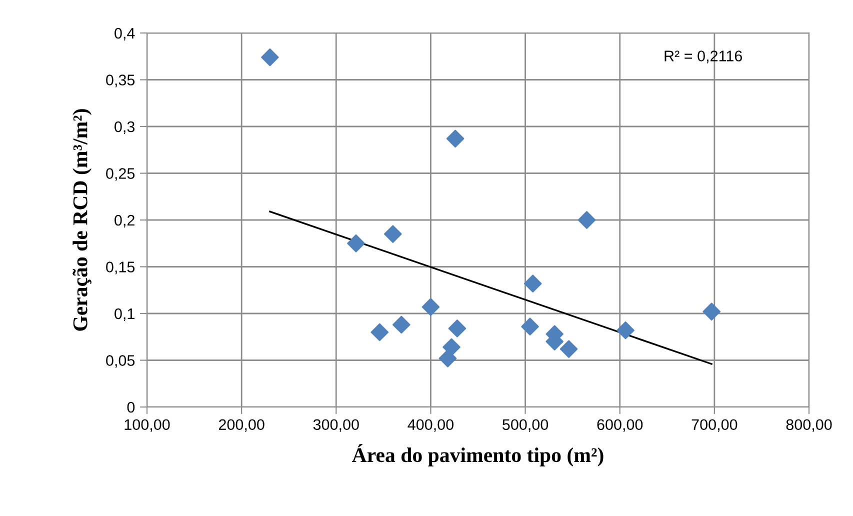  What do you see at coordinates (120, 361) in the screenshot?
I see `y-tick-label: 0,05` at bounding box center [120, 361].